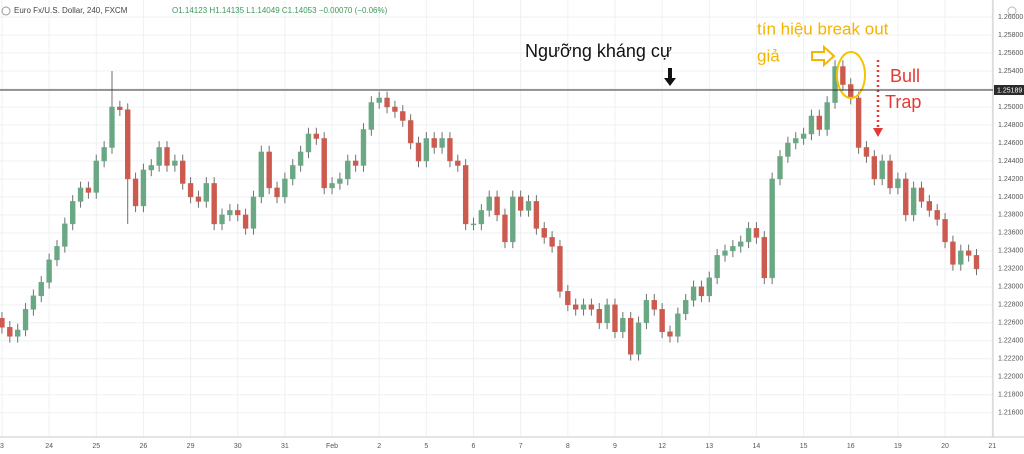 This screenshot has height=454, width=1024. I want to click on price-label: 1.25189, so click(1009, 90).